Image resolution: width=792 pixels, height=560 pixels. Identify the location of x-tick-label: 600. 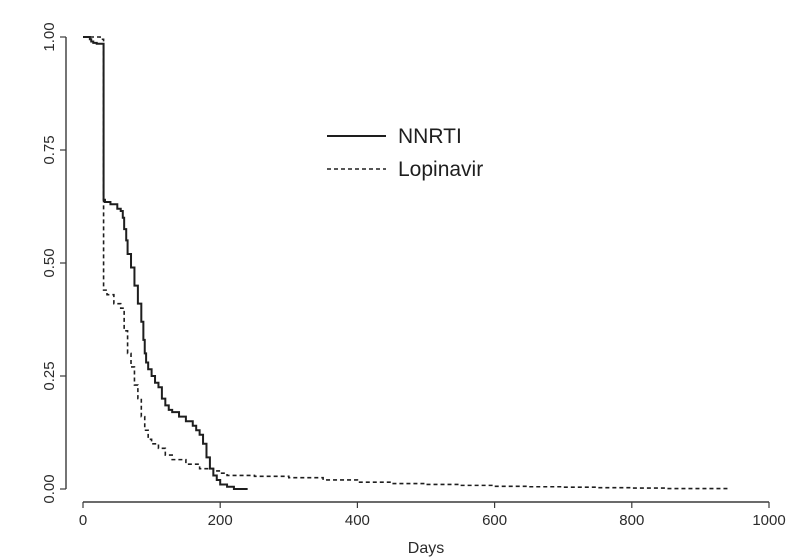
(494, 520).